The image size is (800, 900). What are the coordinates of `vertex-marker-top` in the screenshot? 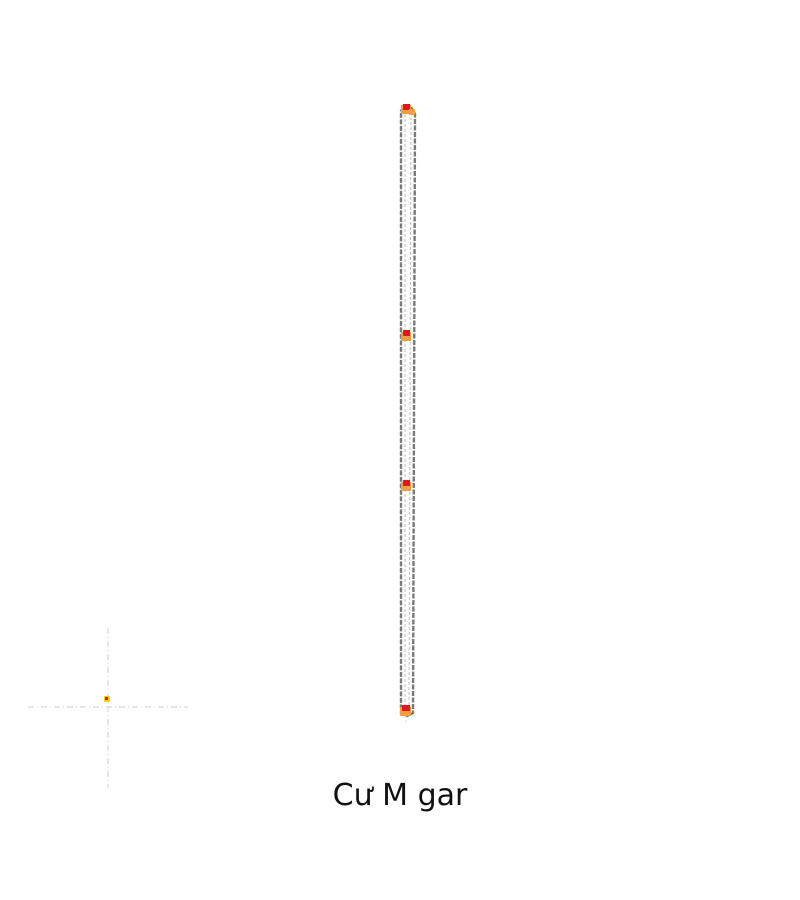 It's located at (408, 109).